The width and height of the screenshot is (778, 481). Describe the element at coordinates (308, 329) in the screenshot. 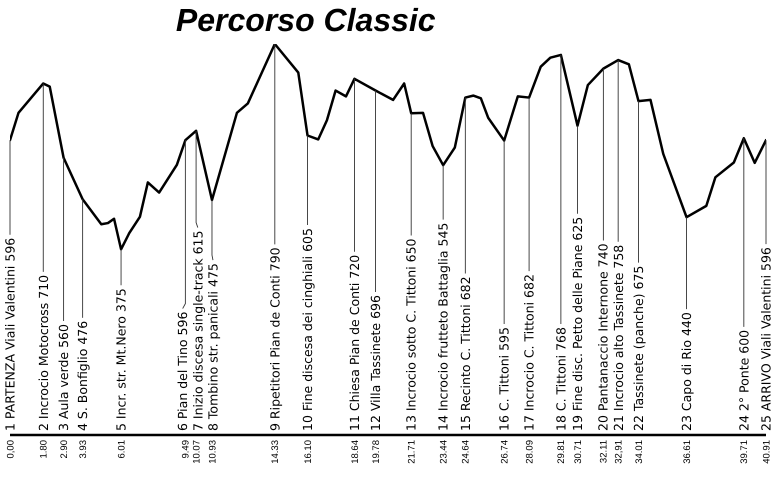

I see `annotation: 10 Fine discesa dei cinghiali 605` at that location.